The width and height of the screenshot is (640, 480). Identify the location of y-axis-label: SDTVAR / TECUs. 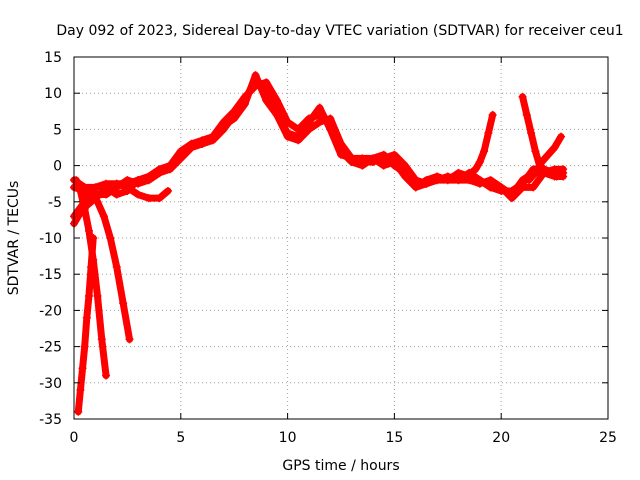
(14, 238).